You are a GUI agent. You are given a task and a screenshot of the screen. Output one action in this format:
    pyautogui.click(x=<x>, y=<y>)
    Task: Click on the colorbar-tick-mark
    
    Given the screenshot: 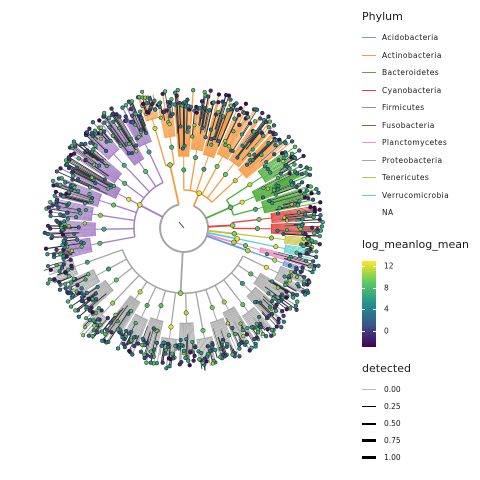 What is the action you would take?
    pyautogui.click(x=363, y=288)
    